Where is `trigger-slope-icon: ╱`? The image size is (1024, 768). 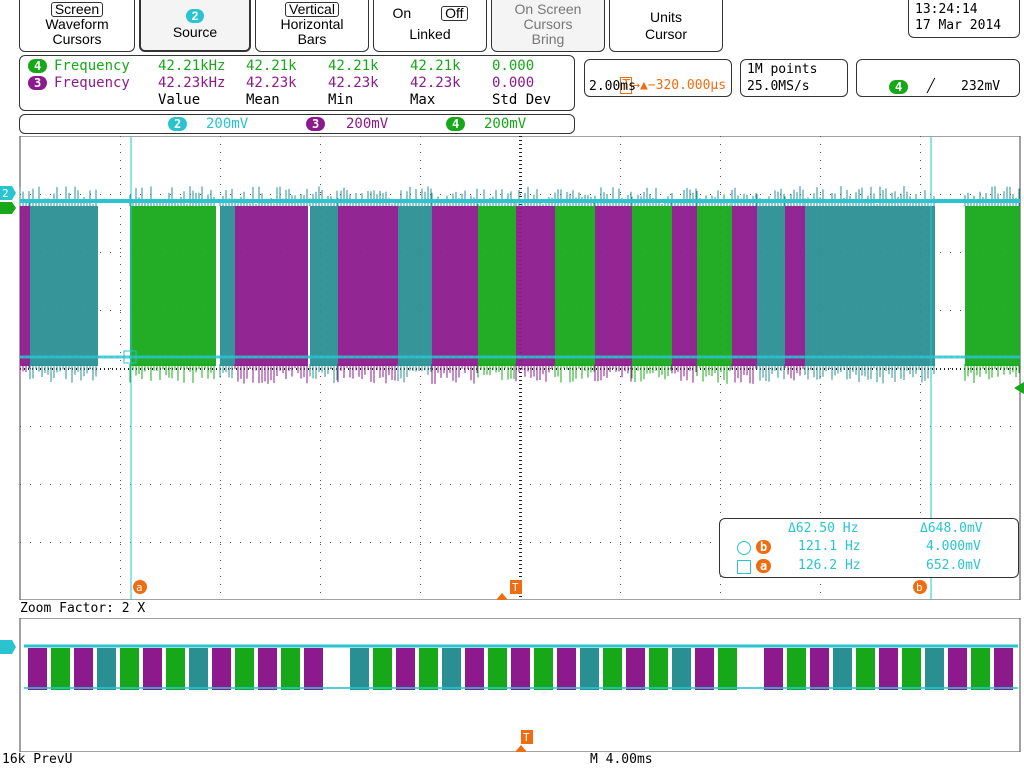
trigger-slope-icon: ╱ is located at coordinates (931, 87).